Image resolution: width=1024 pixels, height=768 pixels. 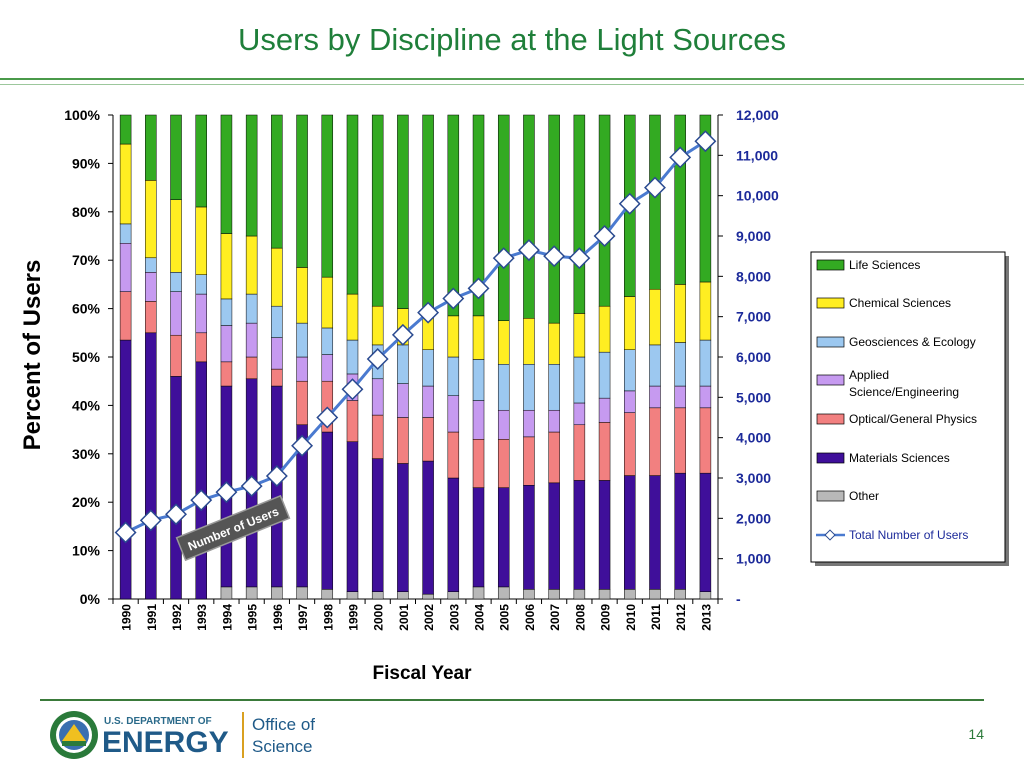 I want to click on legend-item: Materials Sciences, so click(x=883, y=458).